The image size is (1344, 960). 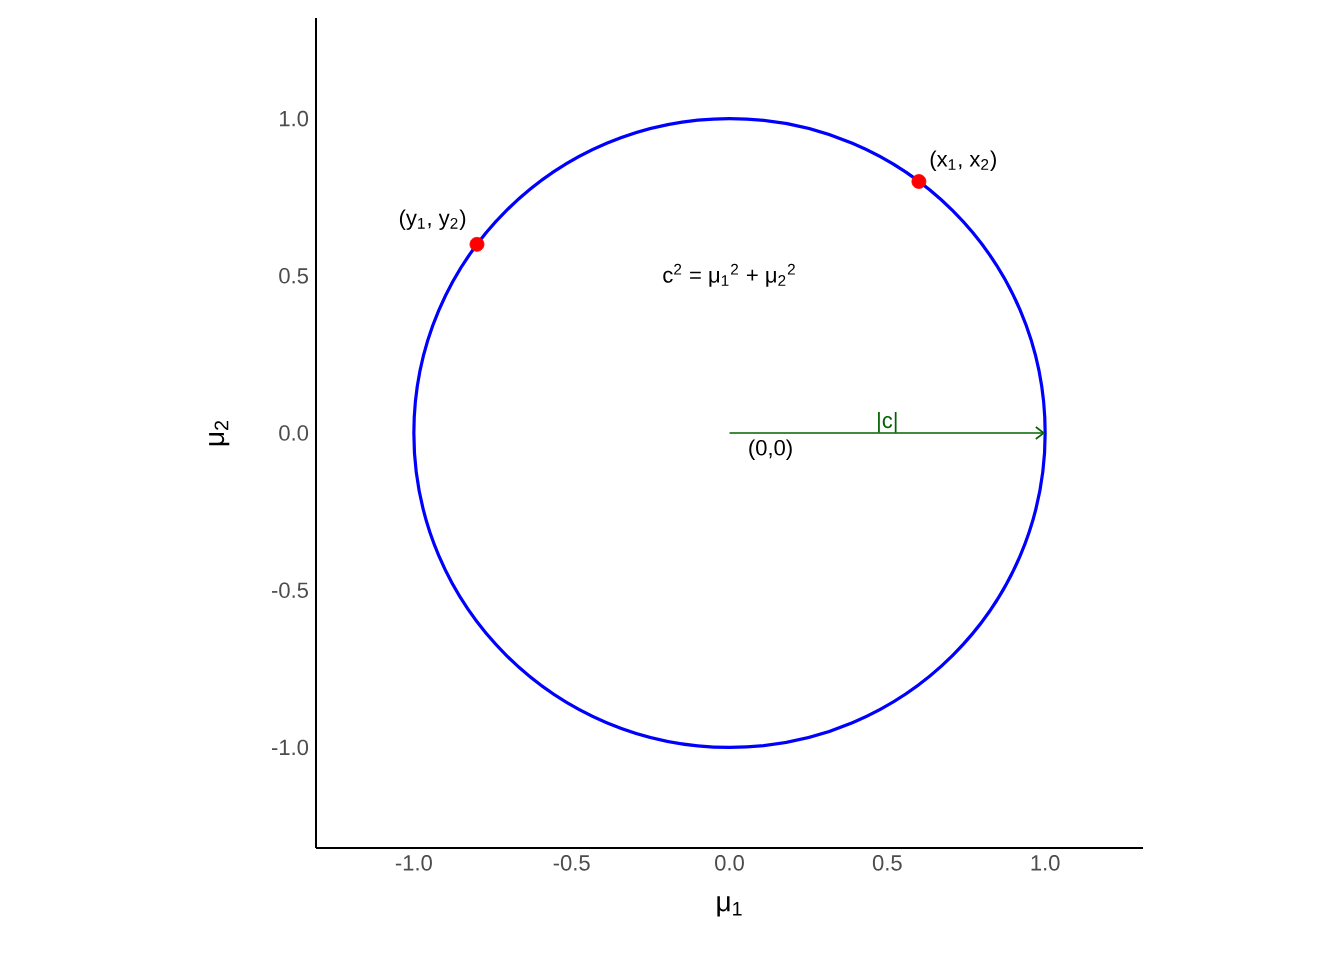 I want to click on y-tick-label: 1.0, so click(x=294, y=118).